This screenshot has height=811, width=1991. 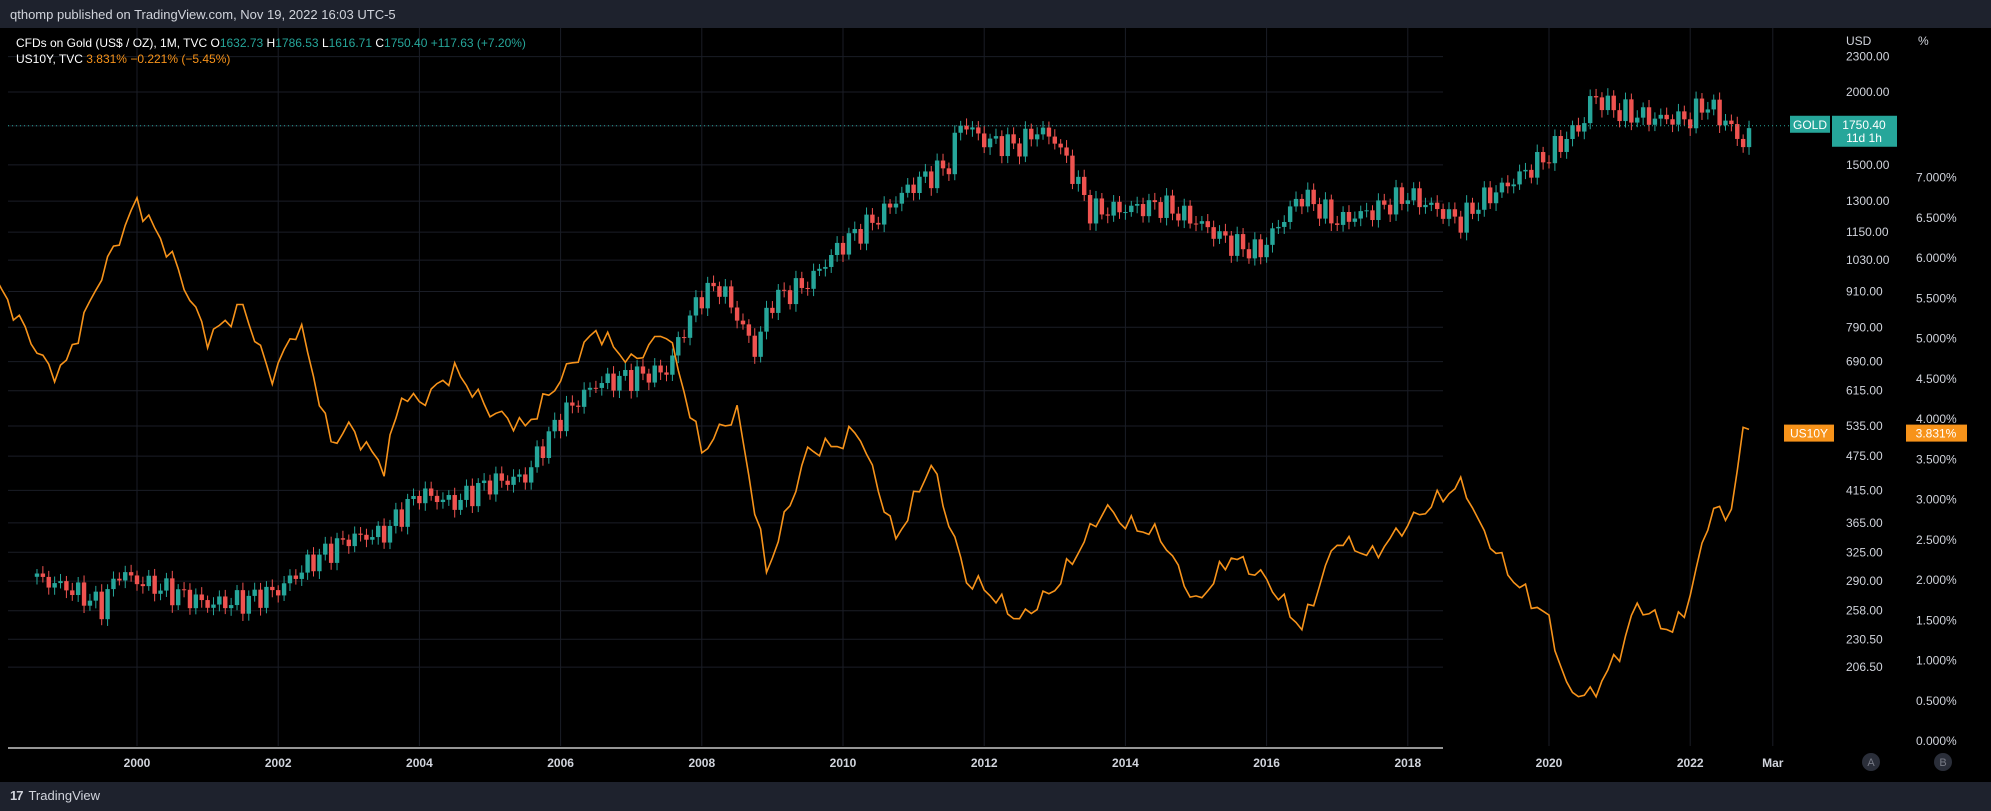 I want to click on usd-tick-label: 258.00, so click(x=1864, y=611).